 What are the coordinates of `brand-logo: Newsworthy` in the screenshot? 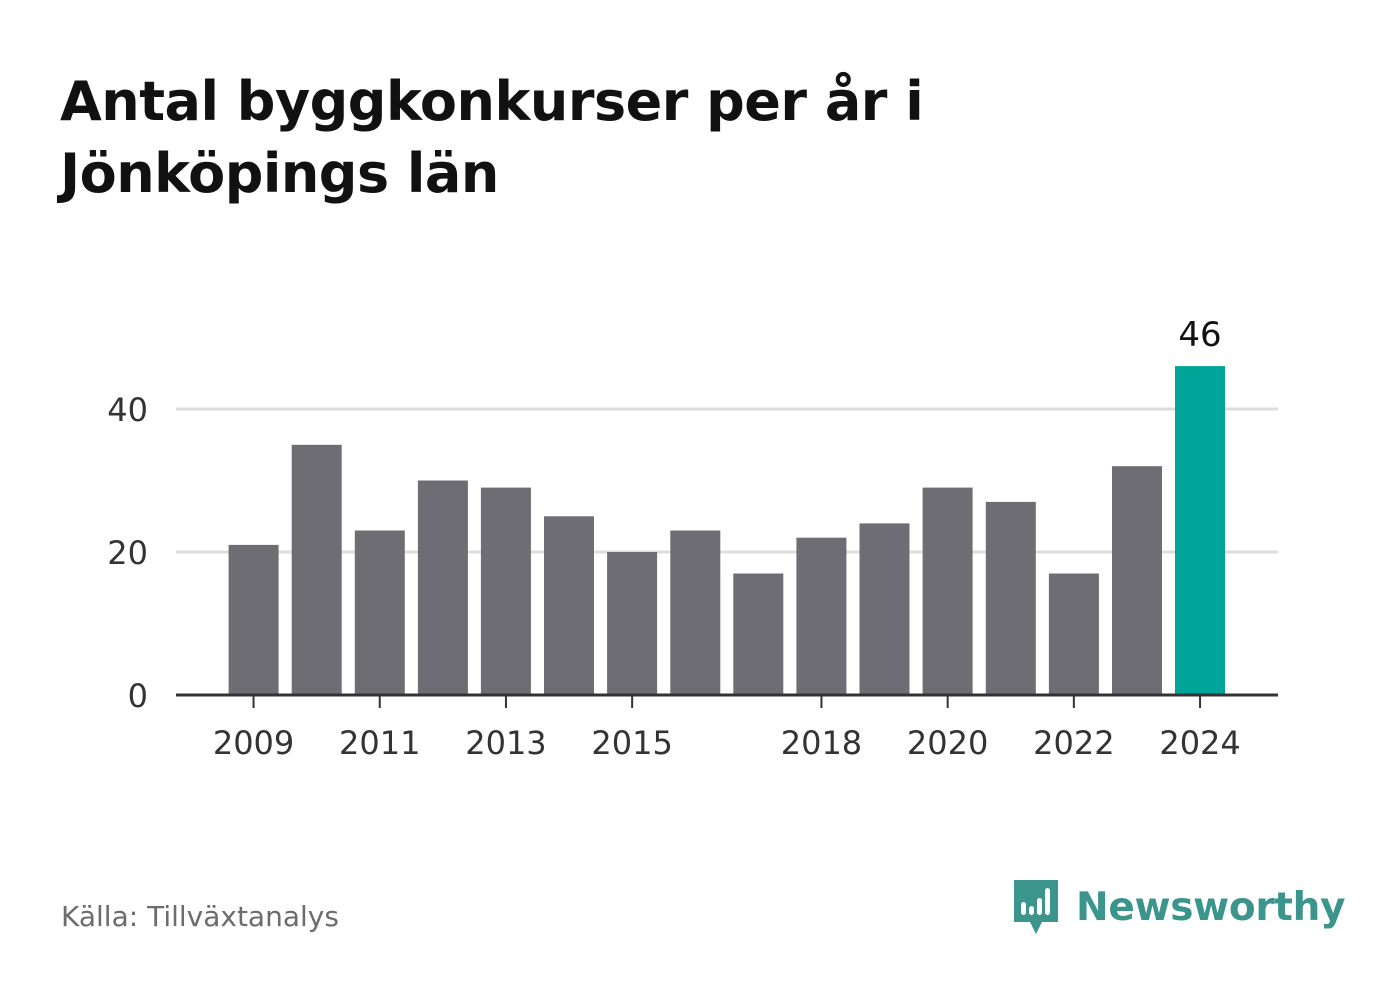 It's located at (1178, 907).